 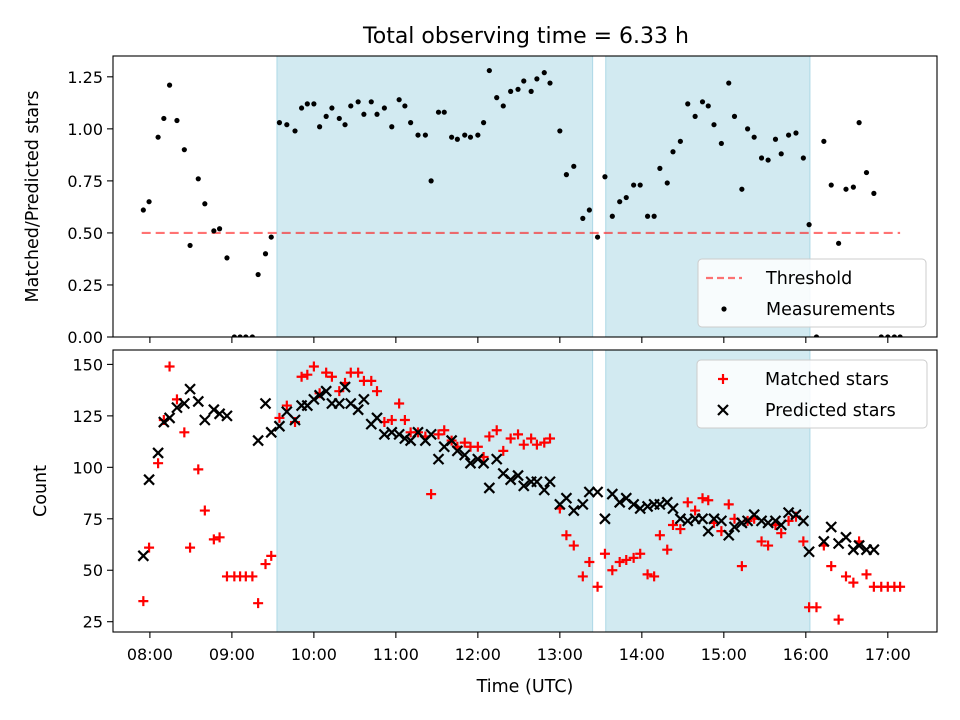 I want to click on figure-title: Total observing time = 6.33 h, so click(x=525, y=36).